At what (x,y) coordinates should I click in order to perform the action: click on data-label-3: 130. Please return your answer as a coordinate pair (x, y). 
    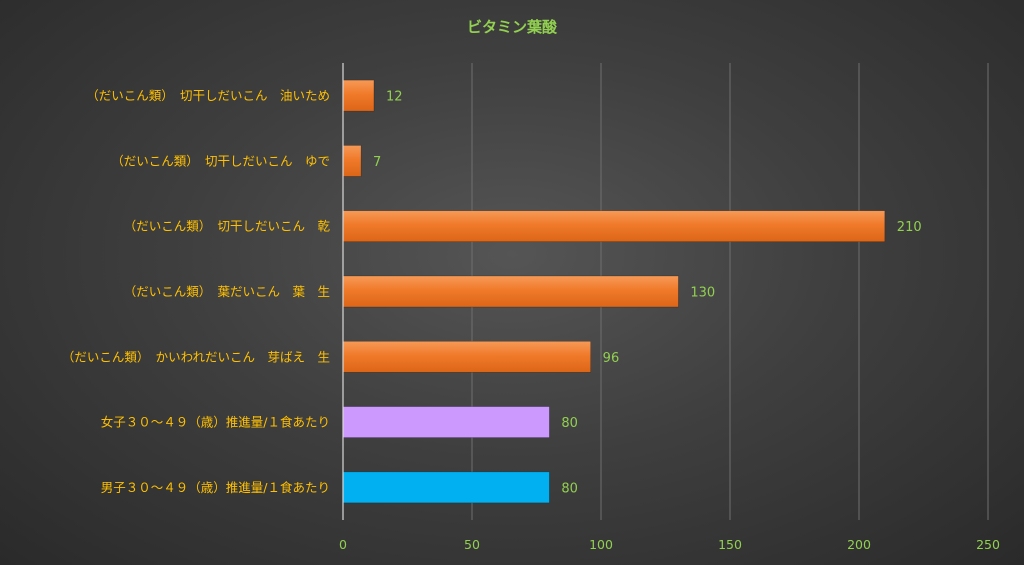
    Looking at the image, I should click on (702, 293).